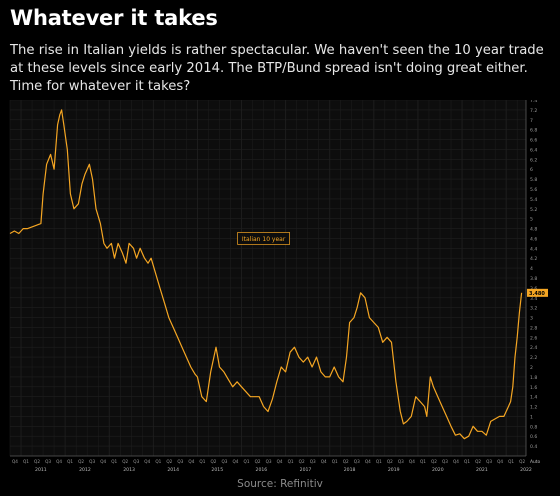  What do you see at coordinates (533, 338) in the screenshot?
I see `y-tick-label: 2.6` at bounding box center [533, 338].